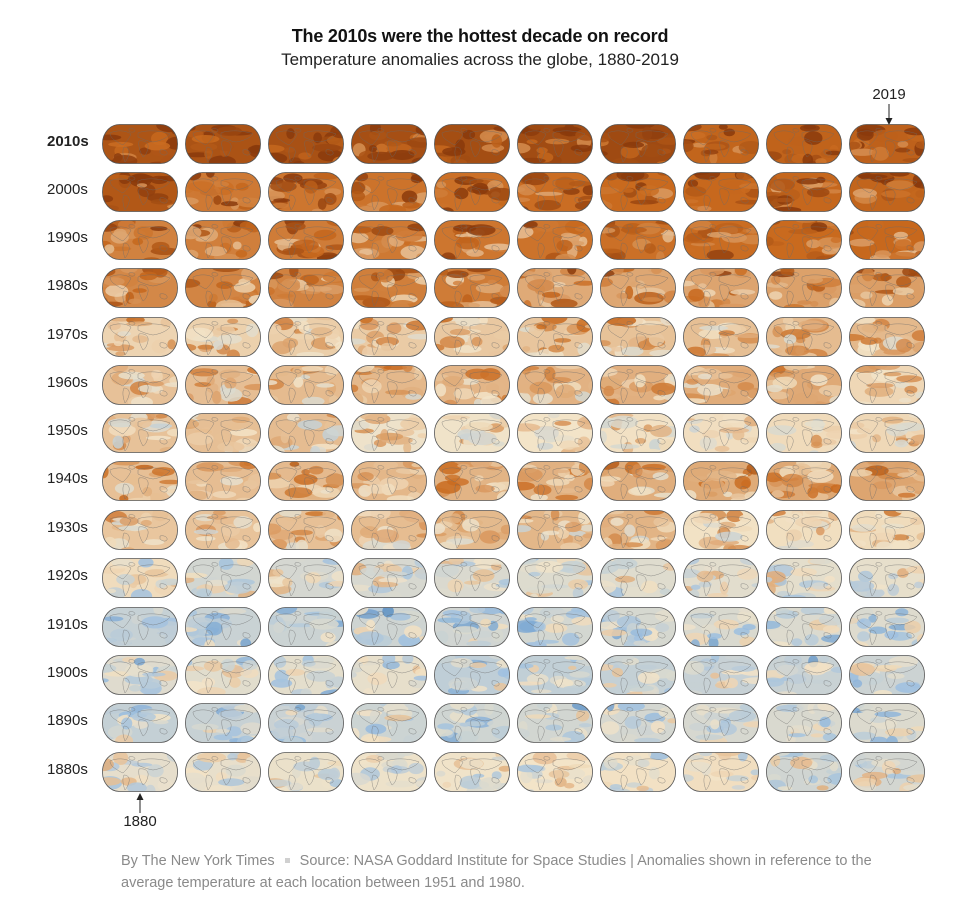 Image resolution: width=960 pixels, height=911 pixels. I want to click on map-1975, so click(555, 337).